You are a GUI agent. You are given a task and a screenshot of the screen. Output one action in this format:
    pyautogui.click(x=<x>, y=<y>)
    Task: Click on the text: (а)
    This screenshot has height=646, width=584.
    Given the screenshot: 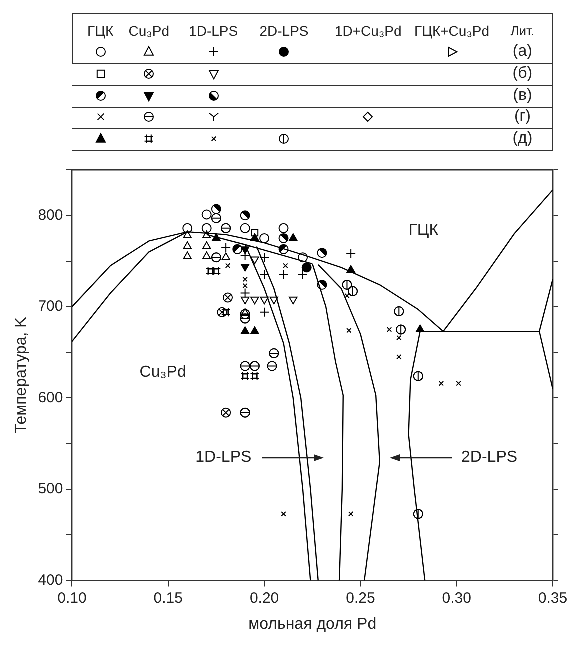 What is the action you would take?
    pyautogui.click(x=522, y=52)
    